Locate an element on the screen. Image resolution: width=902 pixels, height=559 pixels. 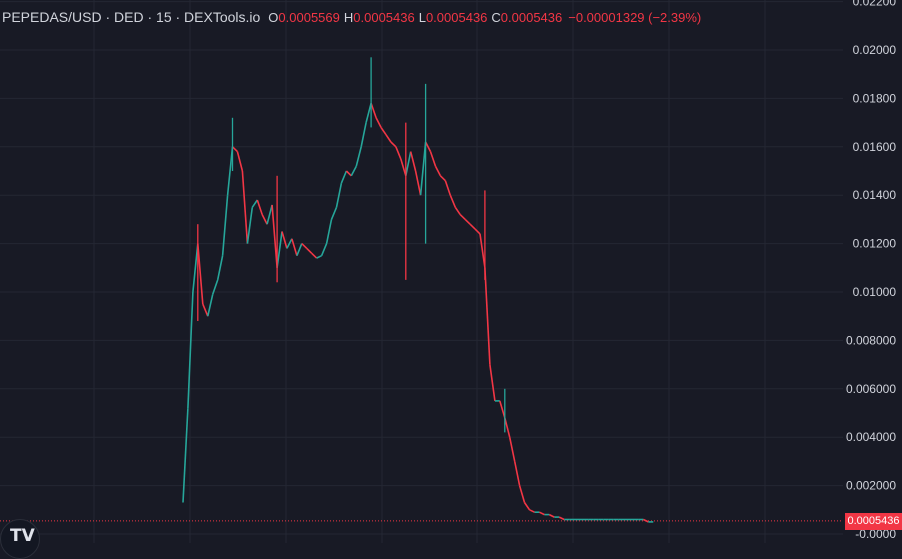
y-tick-label: 0.01600 is located at coordinates (875, 147).